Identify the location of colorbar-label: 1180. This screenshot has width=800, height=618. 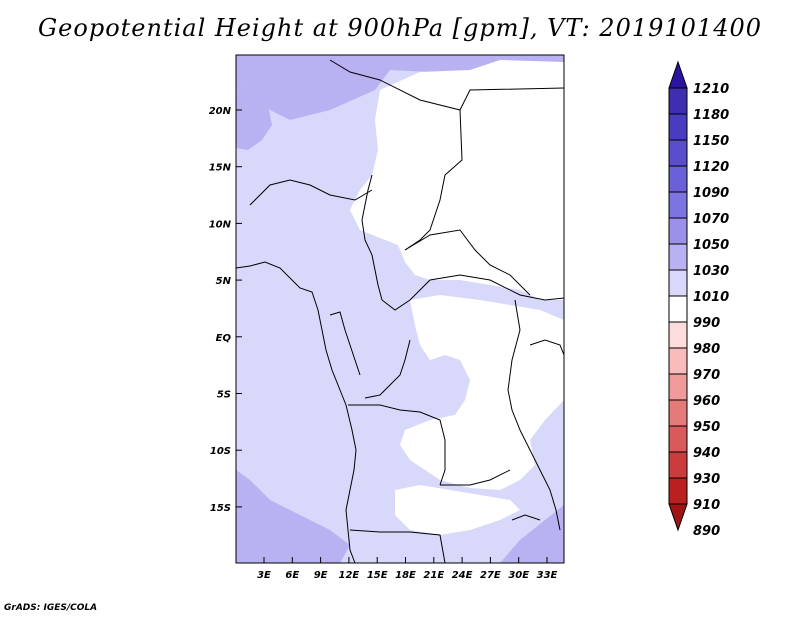
(711, 115).